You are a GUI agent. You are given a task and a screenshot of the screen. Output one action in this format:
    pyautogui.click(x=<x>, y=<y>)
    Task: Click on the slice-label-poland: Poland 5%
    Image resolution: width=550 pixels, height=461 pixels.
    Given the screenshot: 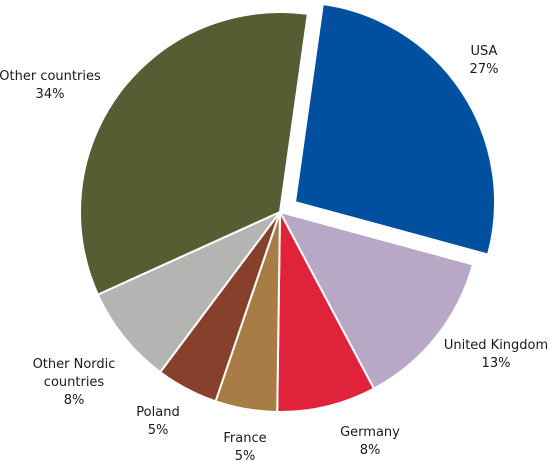 What is the action you would take?
    pyautogui.click(x=157, y=421)
    